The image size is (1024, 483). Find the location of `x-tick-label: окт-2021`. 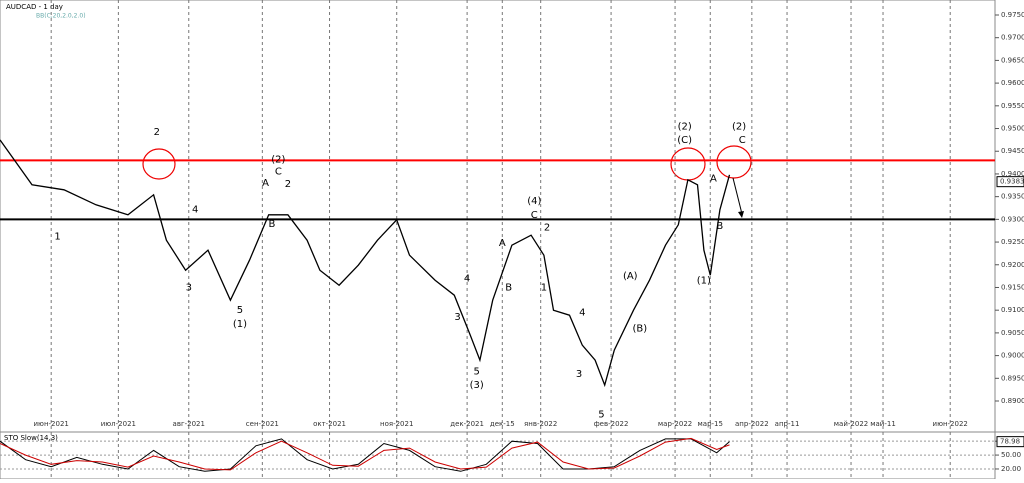

x-tick-label: окт-2021 is located at coordinates (329, 424).